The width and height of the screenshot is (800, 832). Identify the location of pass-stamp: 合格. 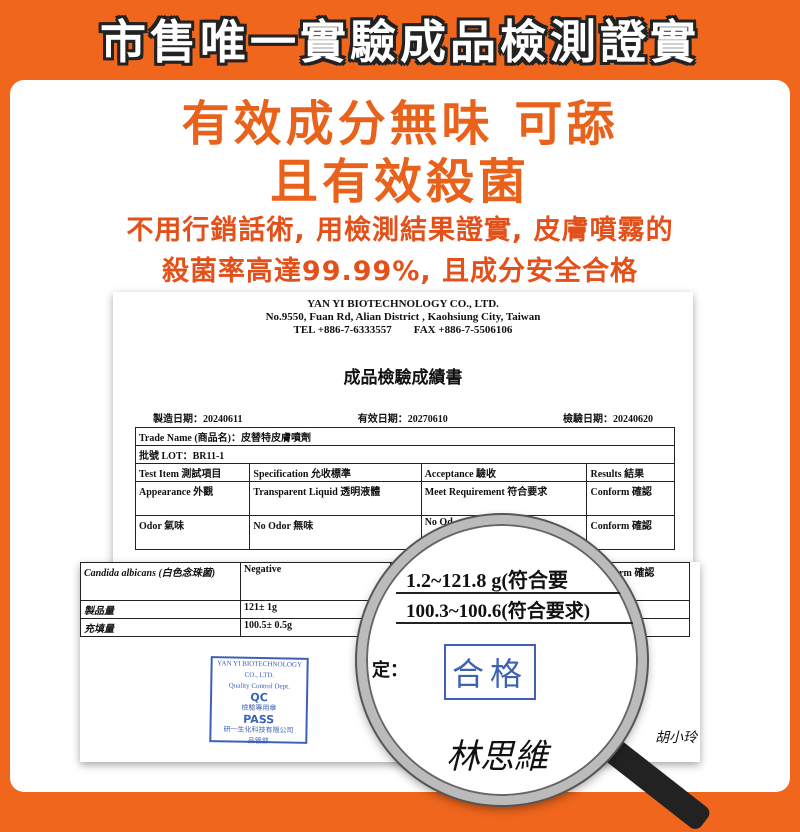
(490, 672).